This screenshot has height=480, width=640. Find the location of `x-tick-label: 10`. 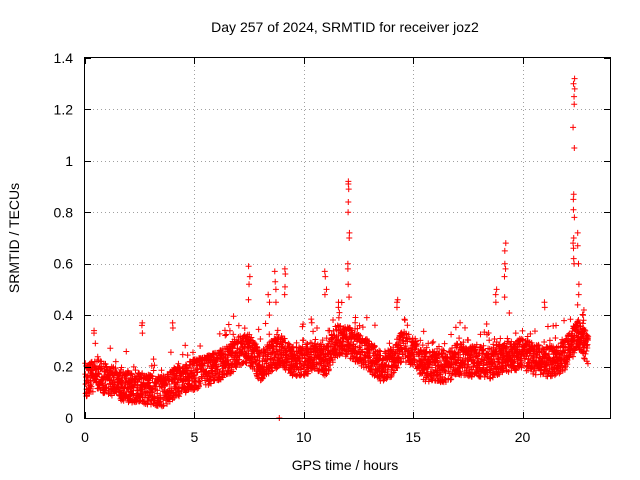

x-tick-label: 10 is located at coordinates (304, 437).